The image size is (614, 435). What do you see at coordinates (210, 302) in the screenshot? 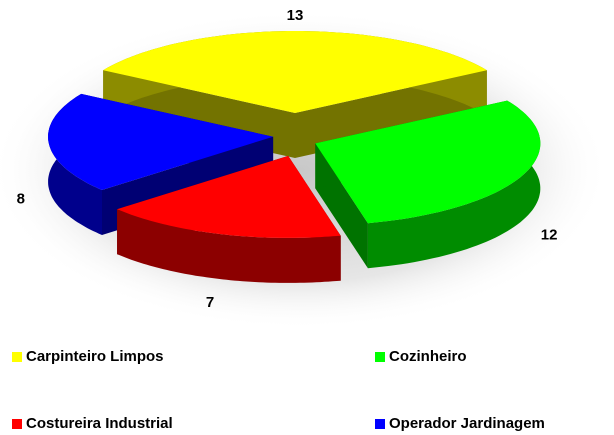
I see `data-label: 7` at bounding box center [210, 302].